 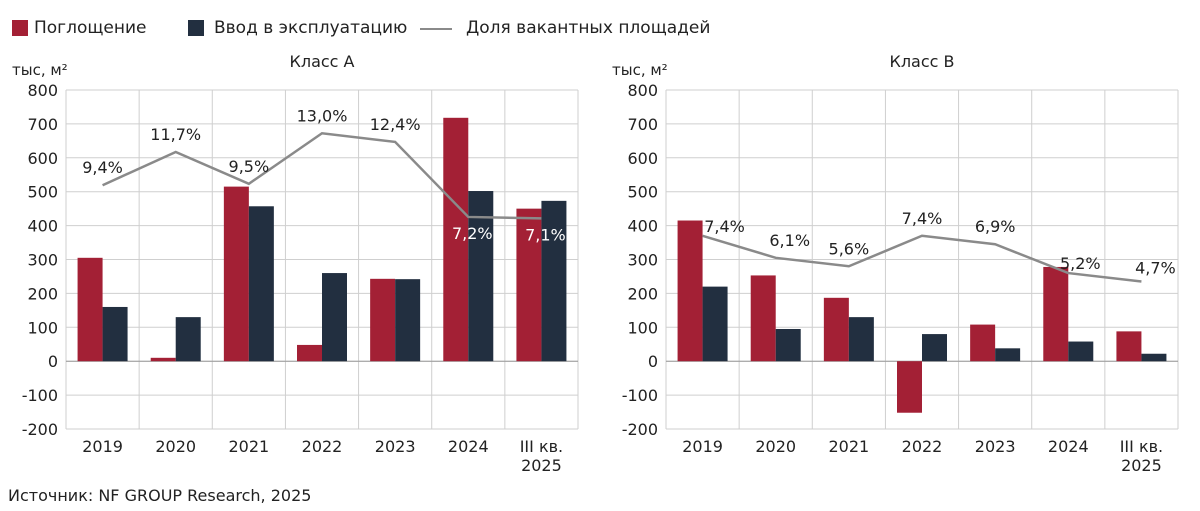 I want to click on legend-swatch-absorption, so click(x=20, y=28).